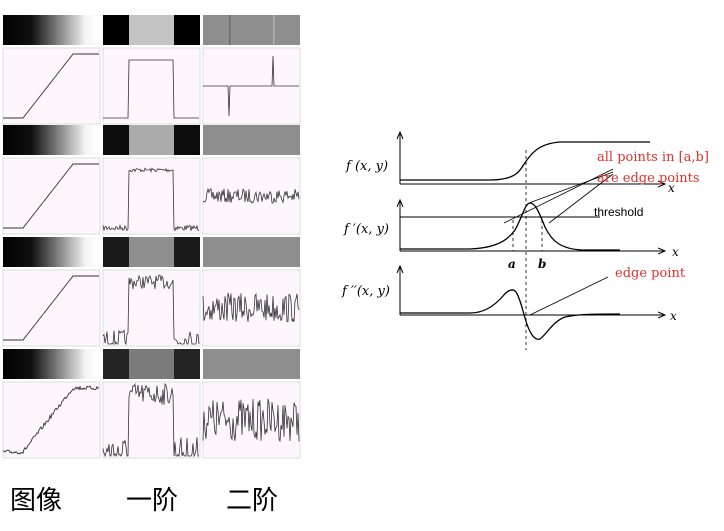 This screenshot has height=531, width=724. I want to click on threshold-label: threshold, so click(618, 212).